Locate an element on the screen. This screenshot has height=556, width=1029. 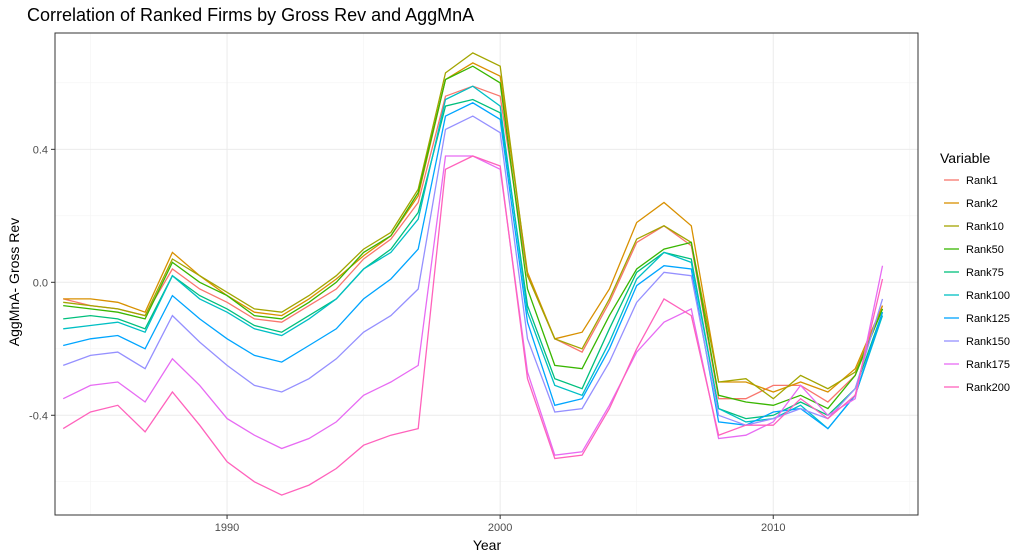
legend-item-rank2: Rank2 is located at coordinates (971, 204).